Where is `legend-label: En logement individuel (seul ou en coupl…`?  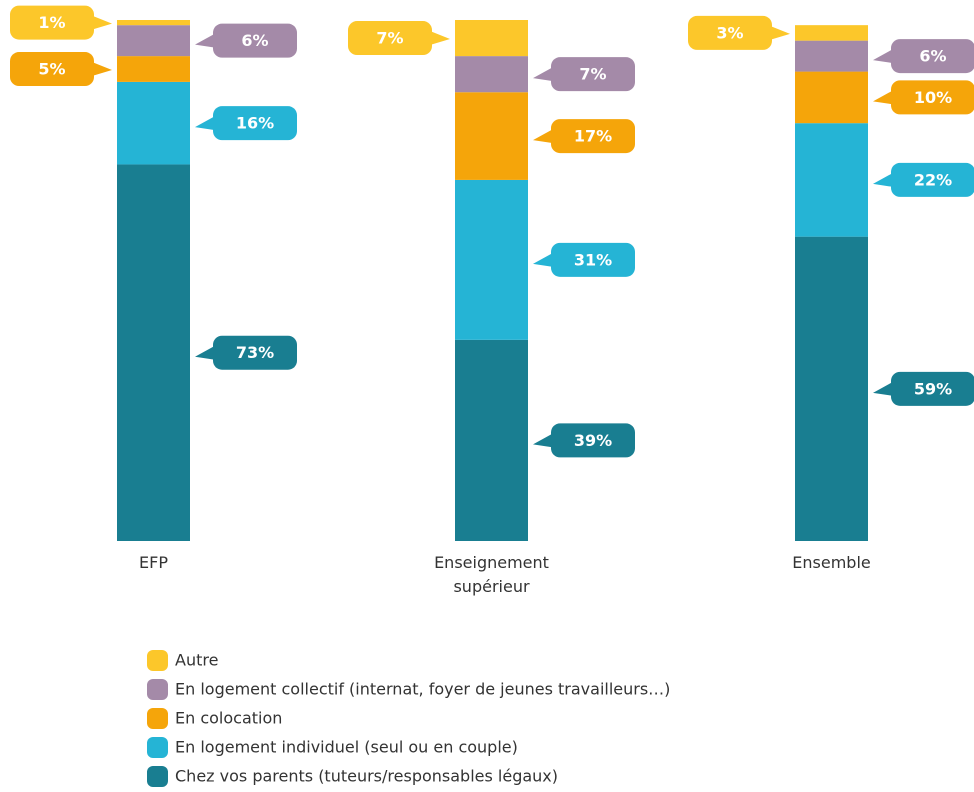 legend-label: En logement individuel (seul ou en coupl… is located at coordinates (346, 747).